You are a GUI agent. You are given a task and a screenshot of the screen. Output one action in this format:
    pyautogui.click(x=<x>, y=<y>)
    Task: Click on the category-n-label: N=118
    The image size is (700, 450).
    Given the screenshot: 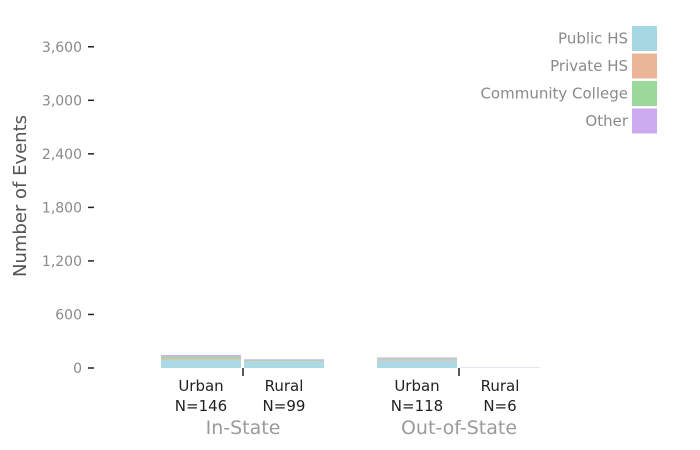 What is the action you would take?
    pyautogui.click(x=417, y=406)
    